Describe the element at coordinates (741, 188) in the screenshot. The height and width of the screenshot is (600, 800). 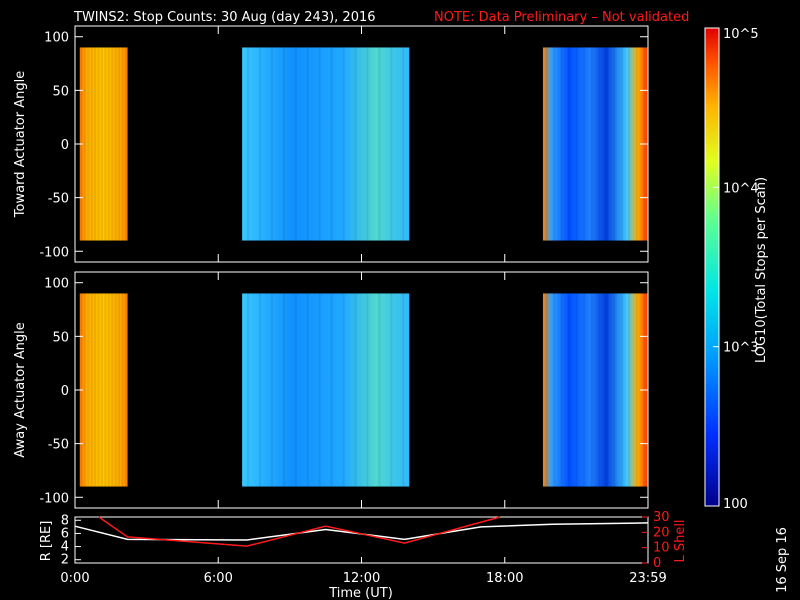
I see `colorbar-tick-label: 10^4` at that location.